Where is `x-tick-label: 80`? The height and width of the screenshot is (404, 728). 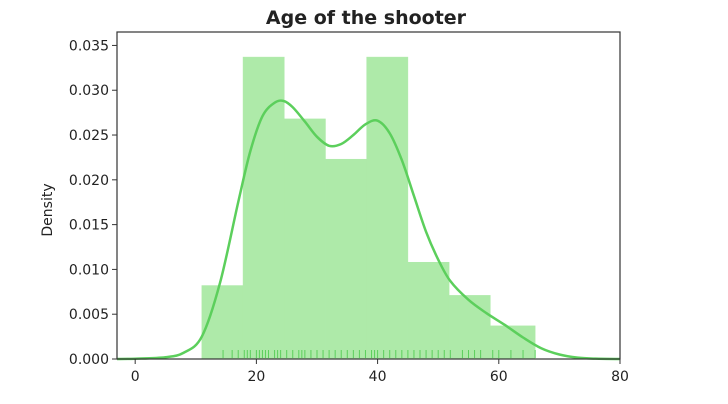 x-tick-label: 80 is located at coordinates (620, 377).